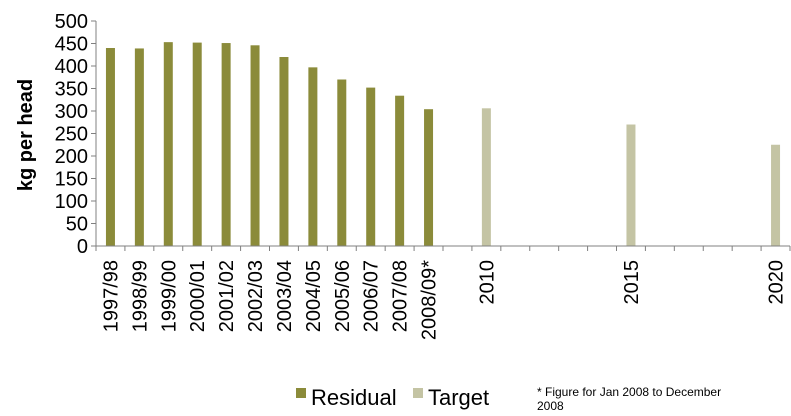  I want to click on x-tick-label: 2006/07, so click(372, 296).